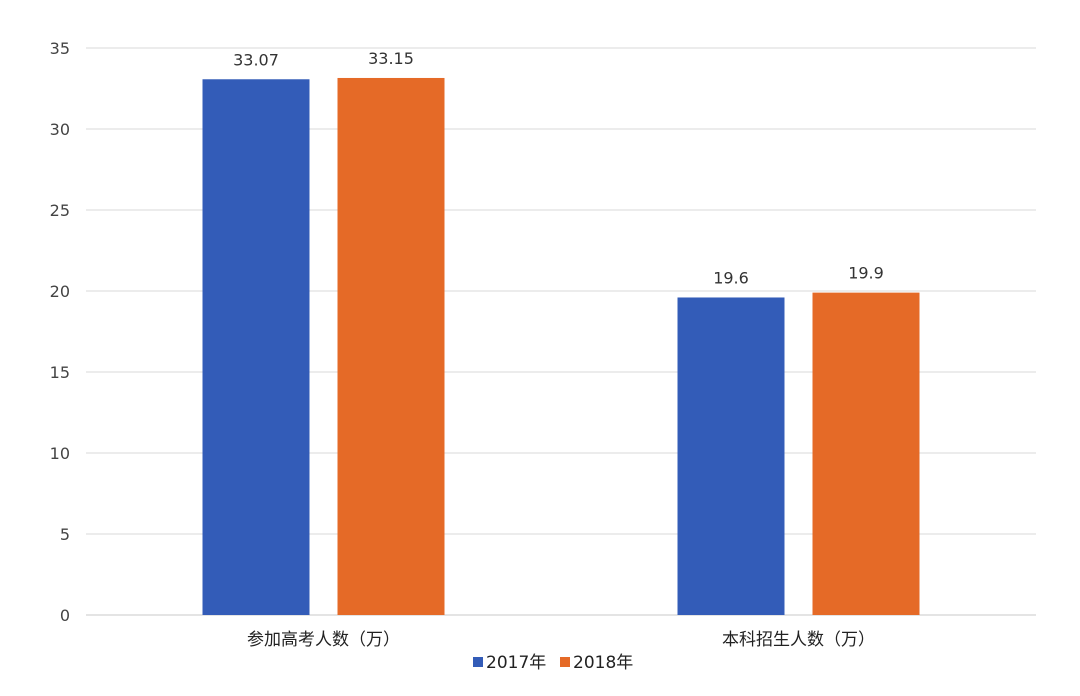 Image resolution: width=1080 pixels, height=696 pixels. Describe the element at coordinates (60, 129) in the screenshot. I see `y-tick-label: 30` at that location.